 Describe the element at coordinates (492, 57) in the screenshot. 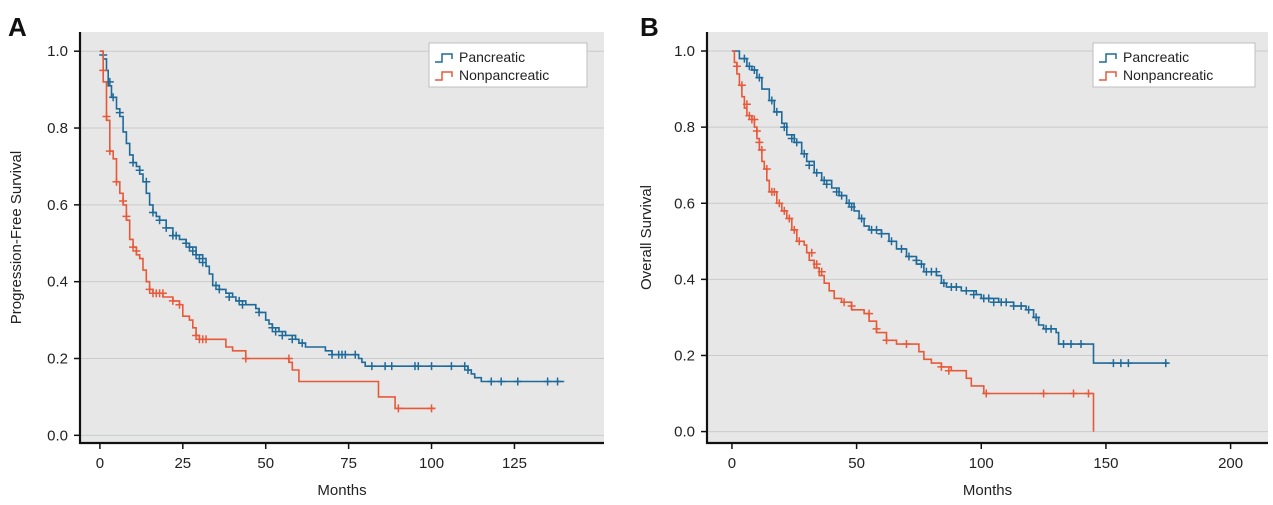

I see `legend-label: Pancreatic` at that location.